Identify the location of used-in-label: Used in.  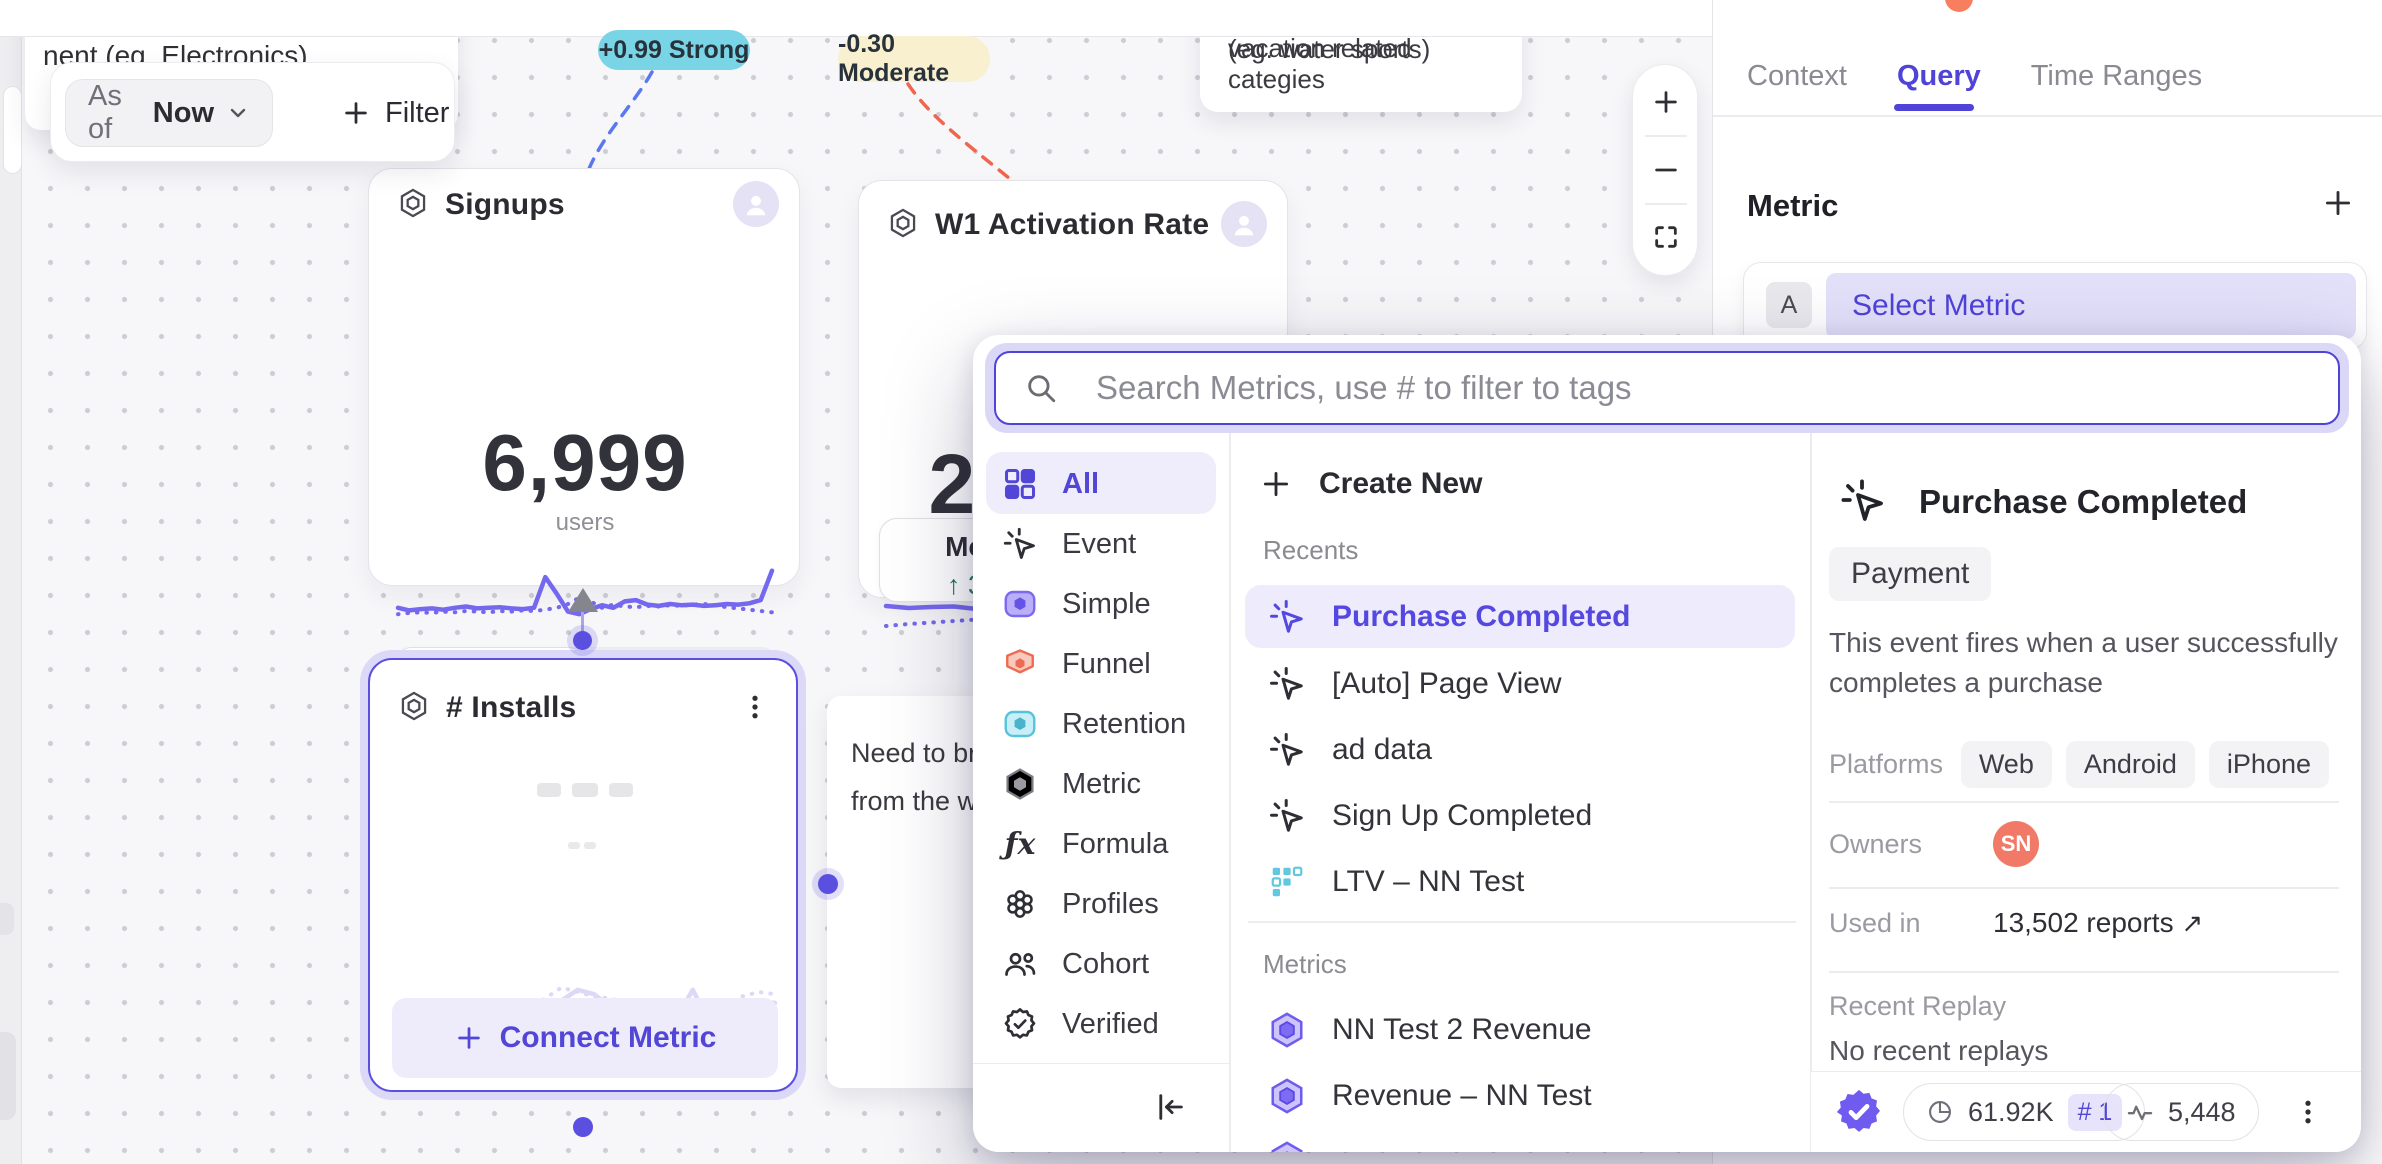
(1875, 922).